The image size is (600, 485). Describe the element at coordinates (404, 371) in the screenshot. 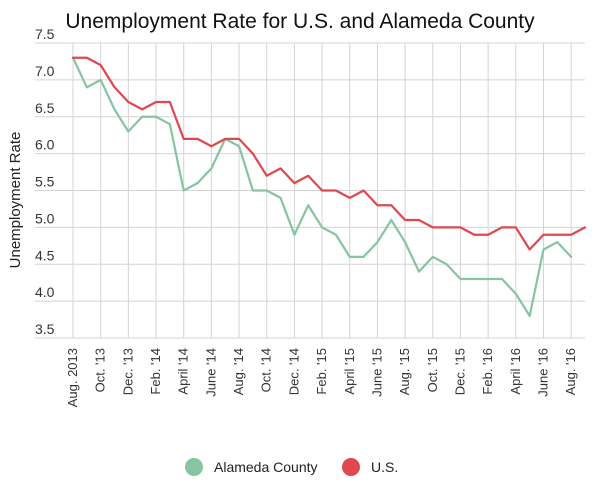

I see `x-tick-label: Aug. '15` at that location.